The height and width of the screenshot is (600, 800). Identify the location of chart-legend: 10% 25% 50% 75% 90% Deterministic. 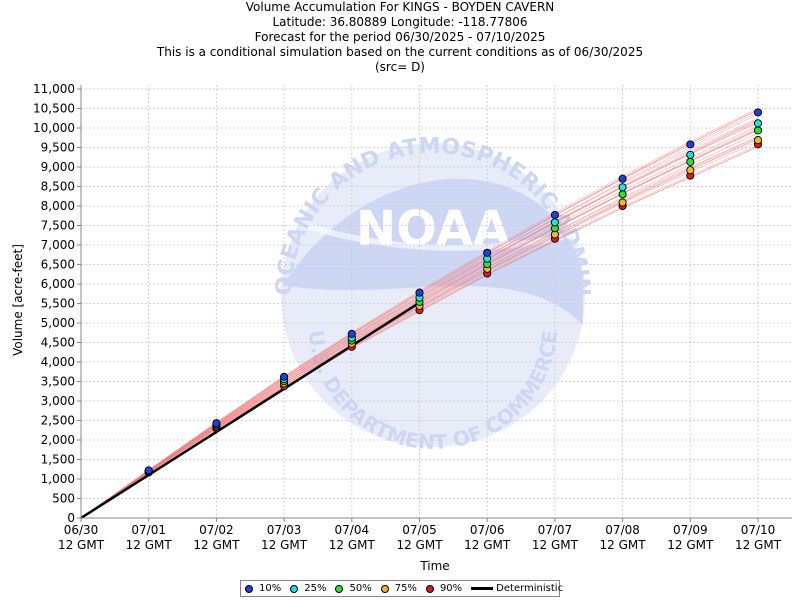
(401, 588).